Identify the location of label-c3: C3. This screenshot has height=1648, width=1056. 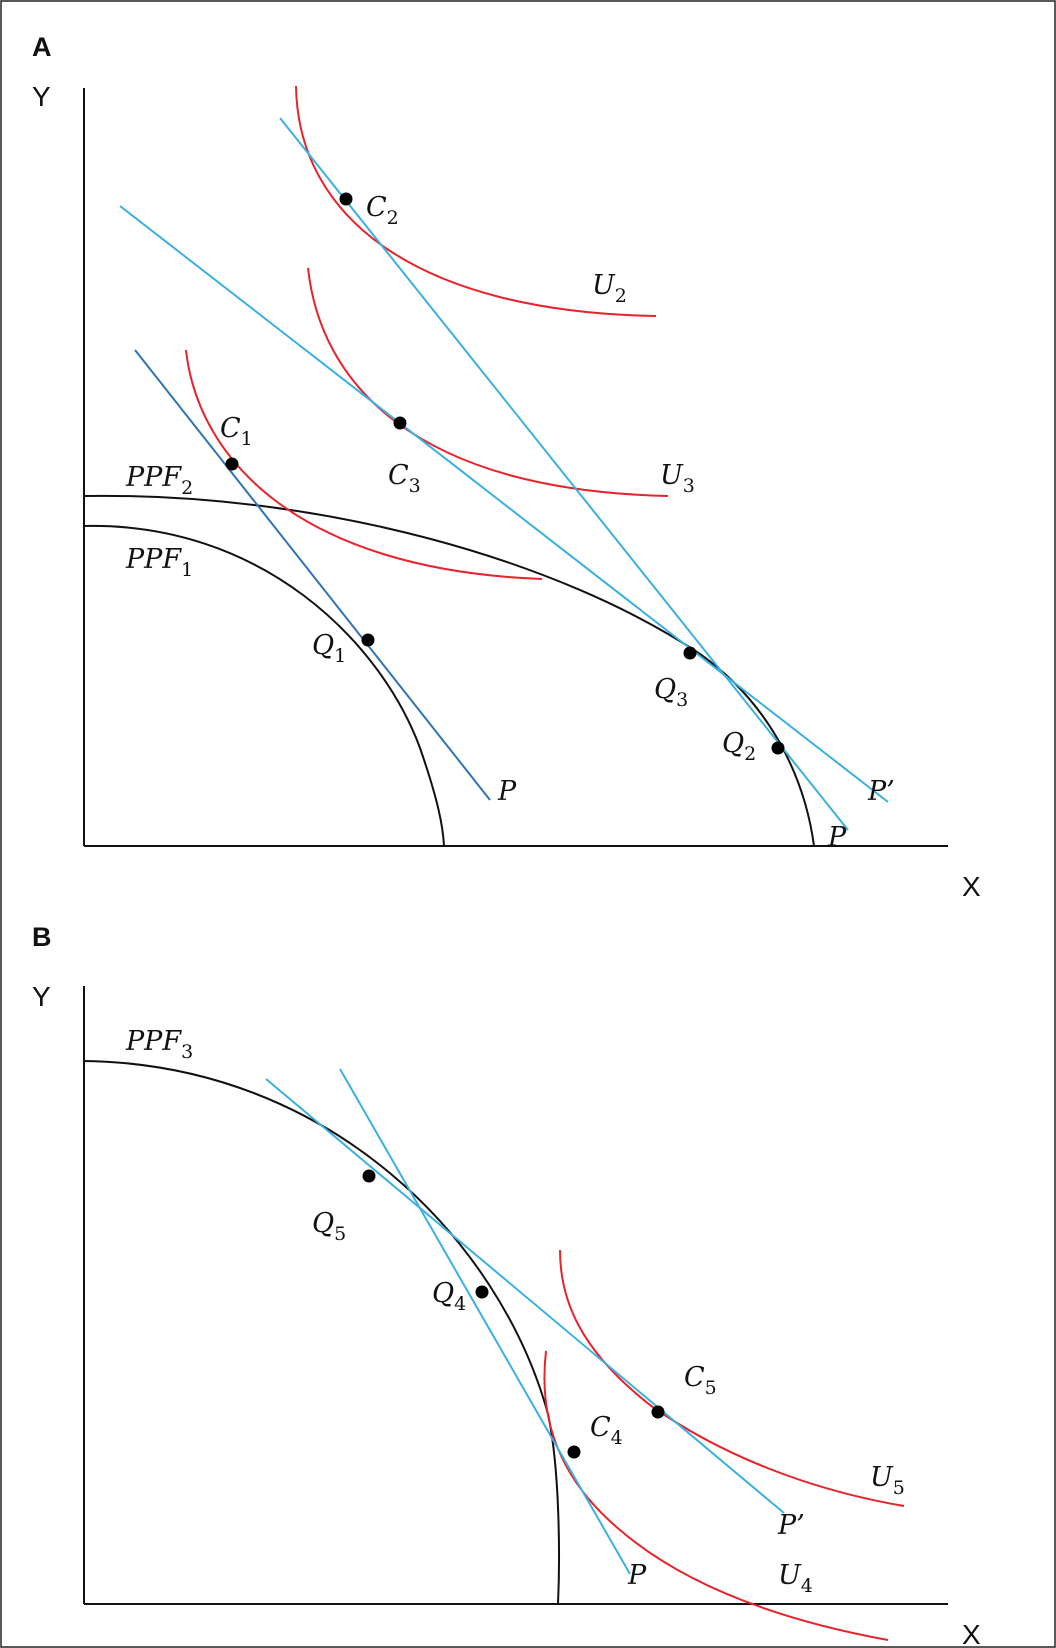
(404, 478).